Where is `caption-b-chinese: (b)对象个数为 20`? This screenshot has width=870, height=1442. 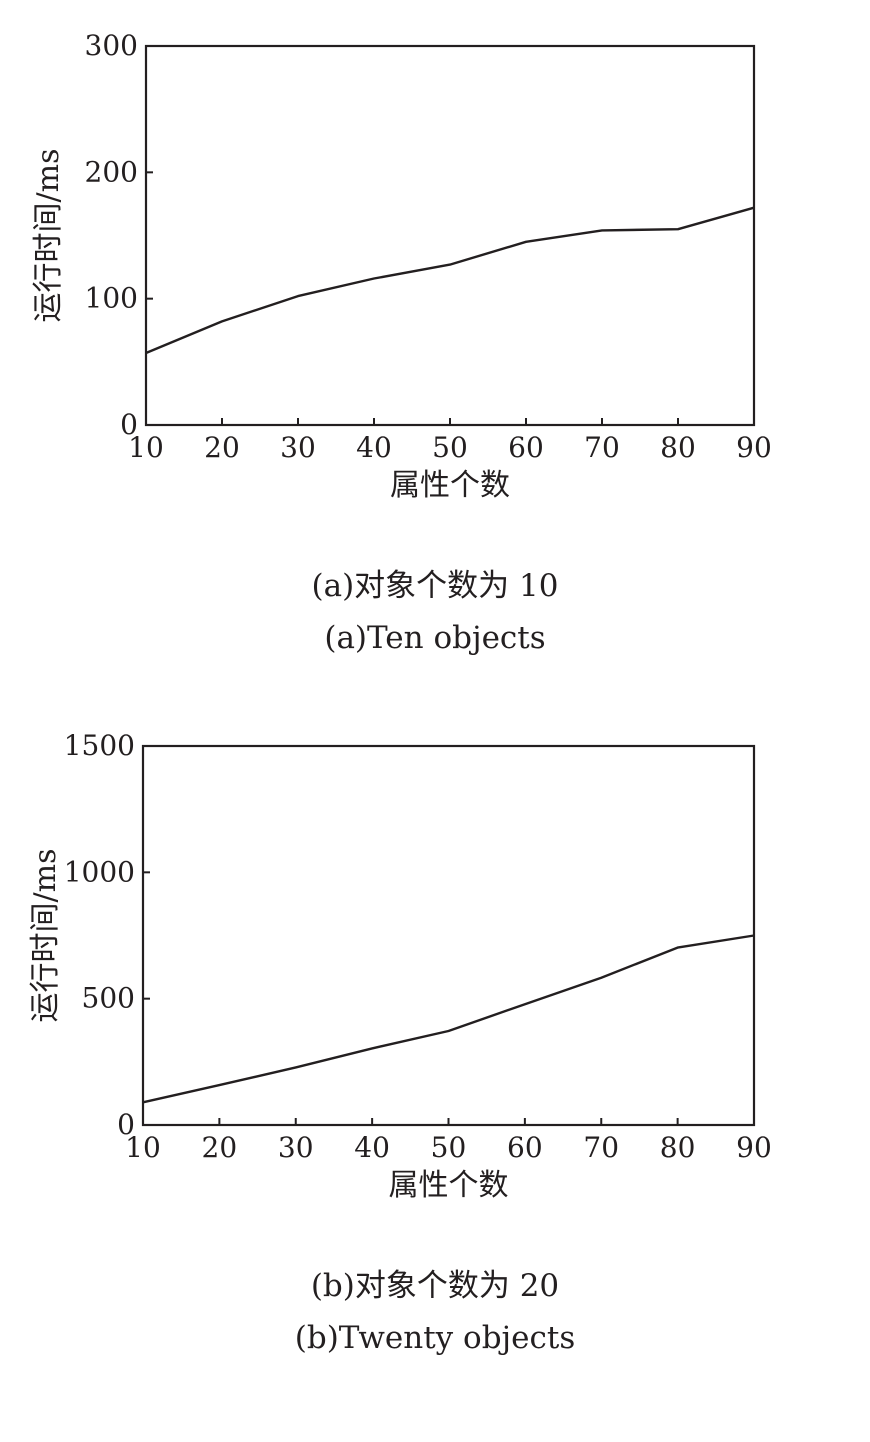 caption-b-chinese: (b)对象个数为 20 is located at coordinates (435, 1286).